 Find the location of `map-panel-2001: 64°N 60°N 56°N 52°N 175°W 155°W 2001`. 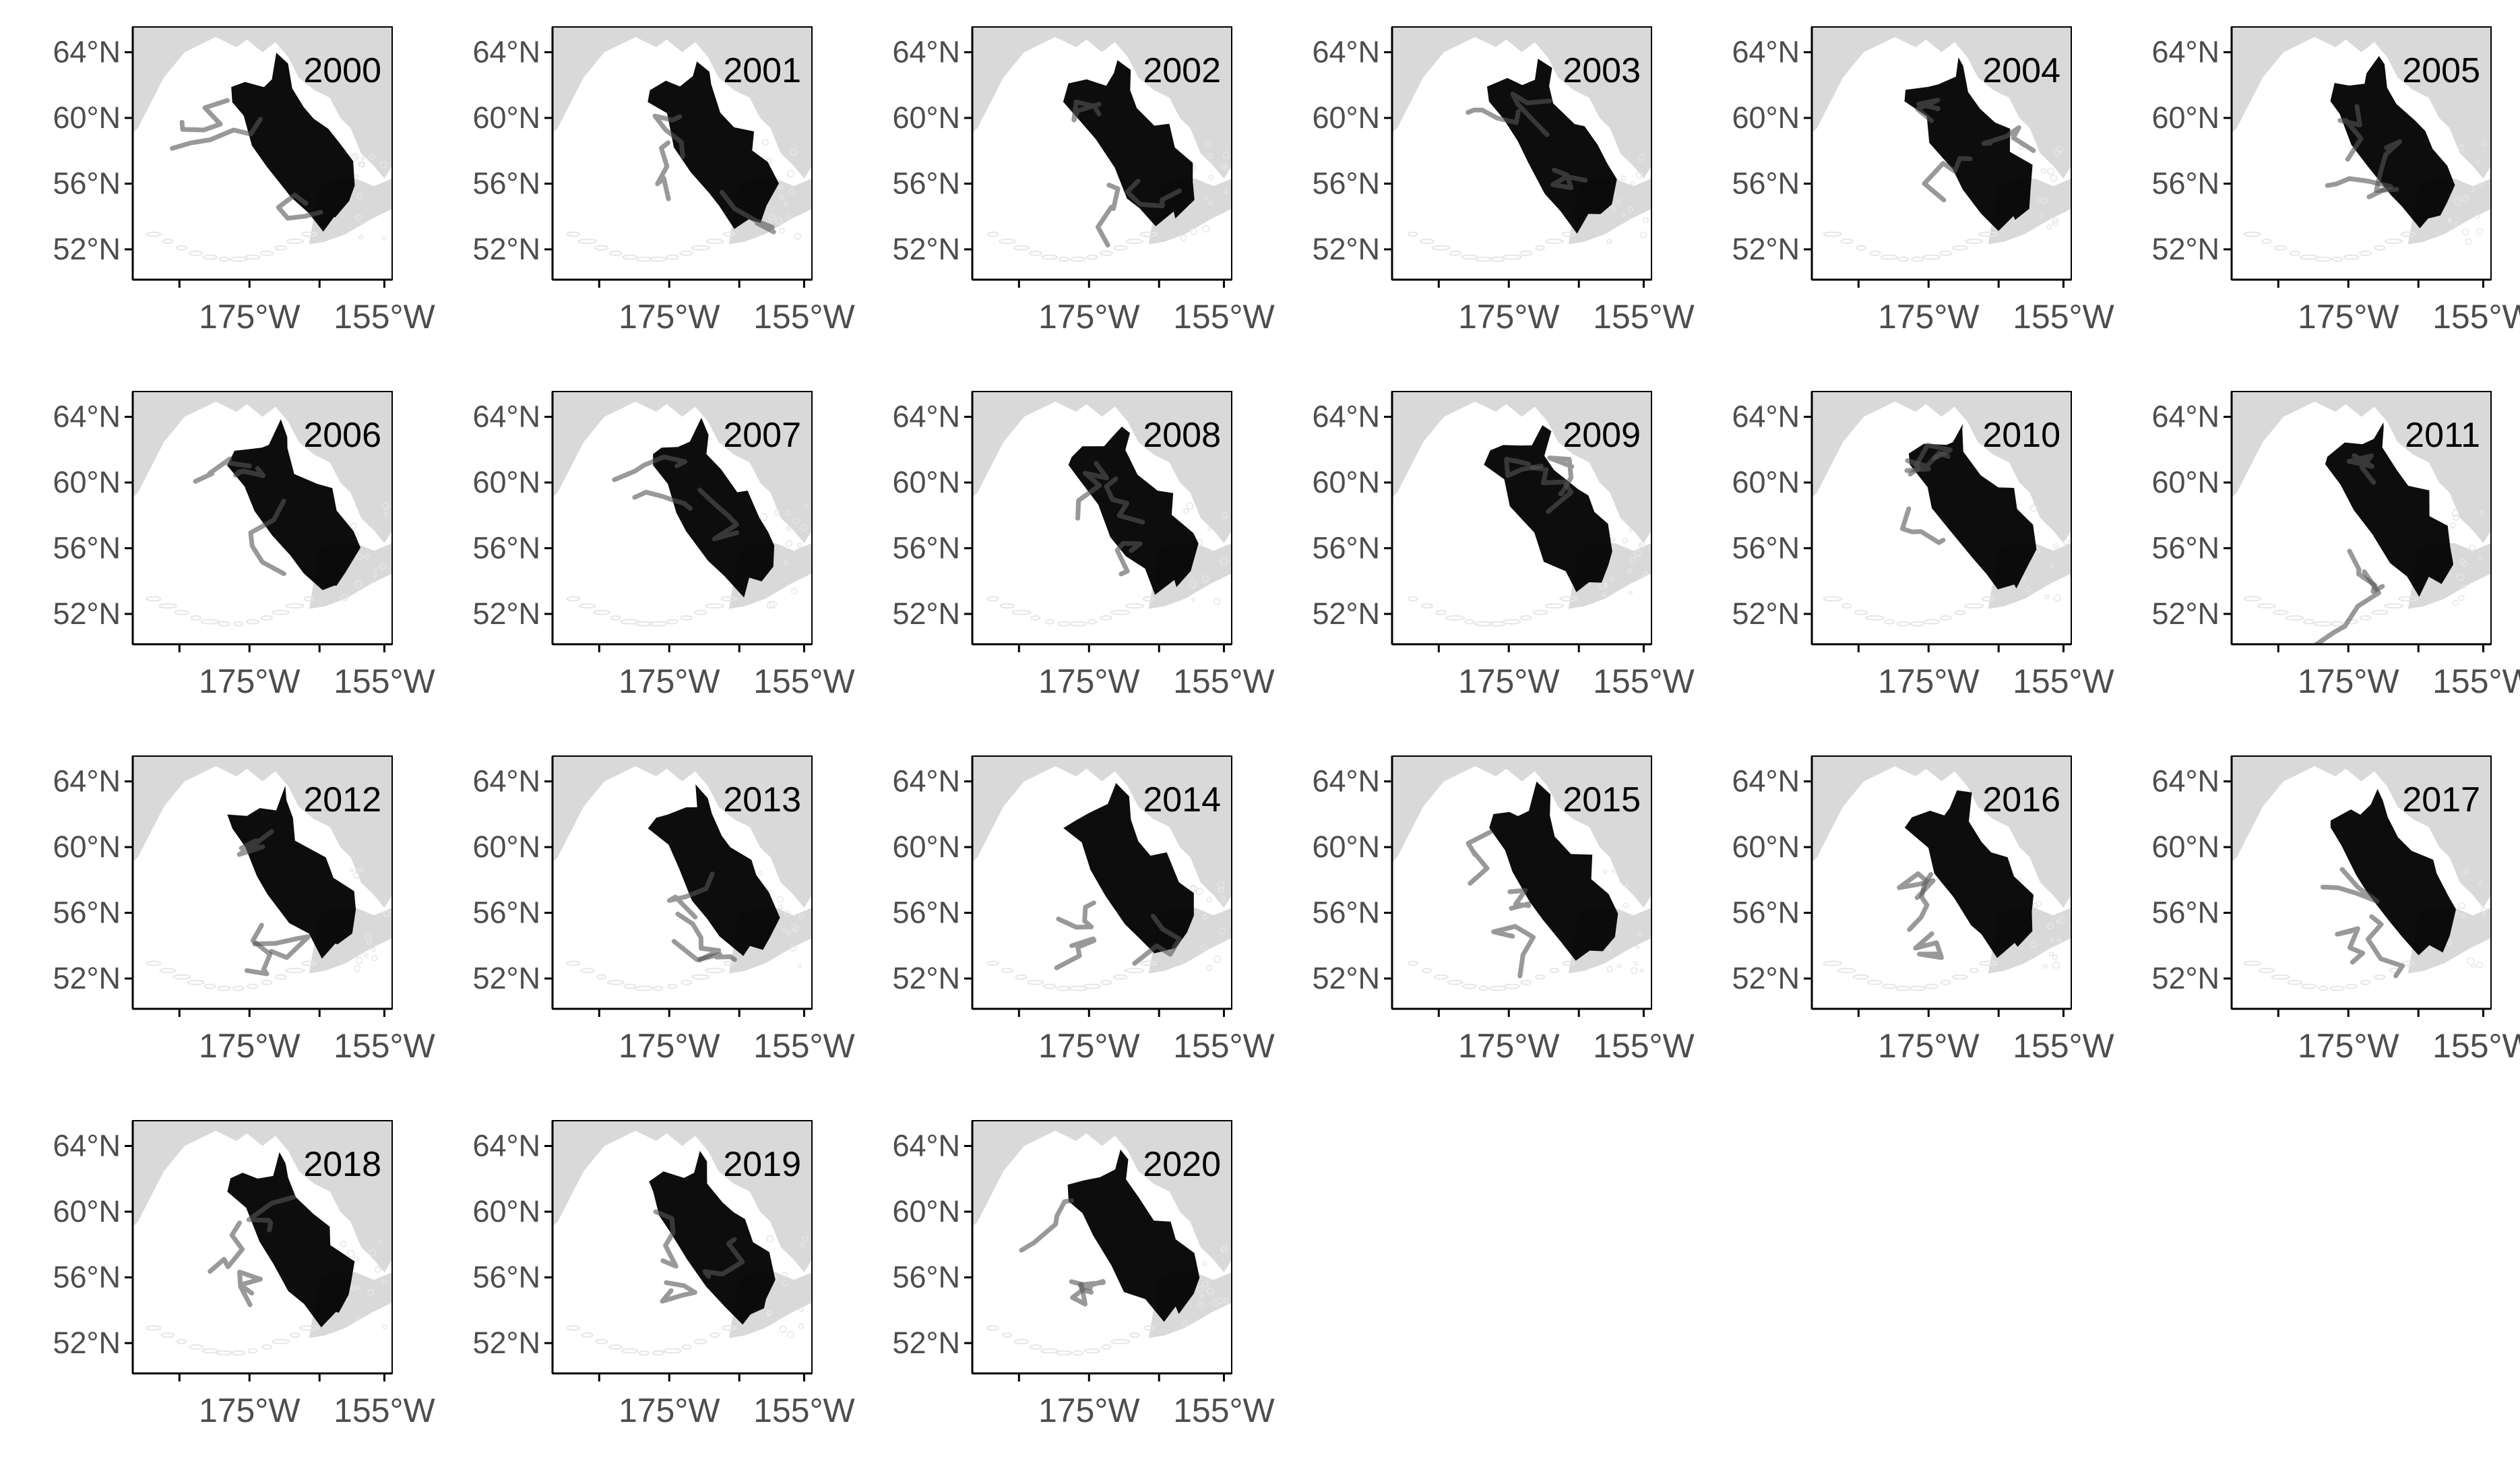

map-panel-2001: 64°N 60°N 56°N 52°N 175°W 155°W 2001 is located at coordinates (664, 181).